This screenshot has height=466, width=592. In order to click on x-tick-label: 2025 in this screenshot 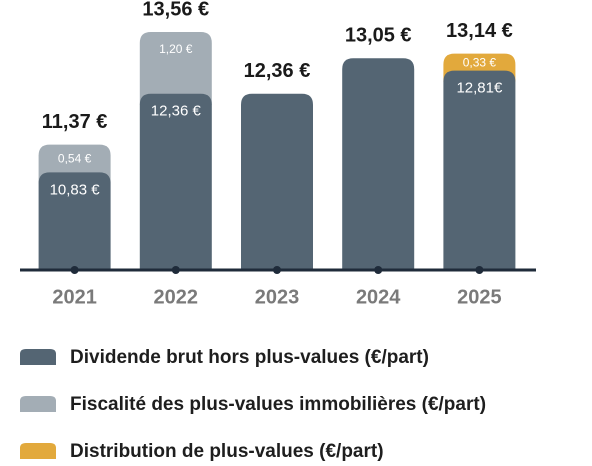, I will do `click(479, 297)`.